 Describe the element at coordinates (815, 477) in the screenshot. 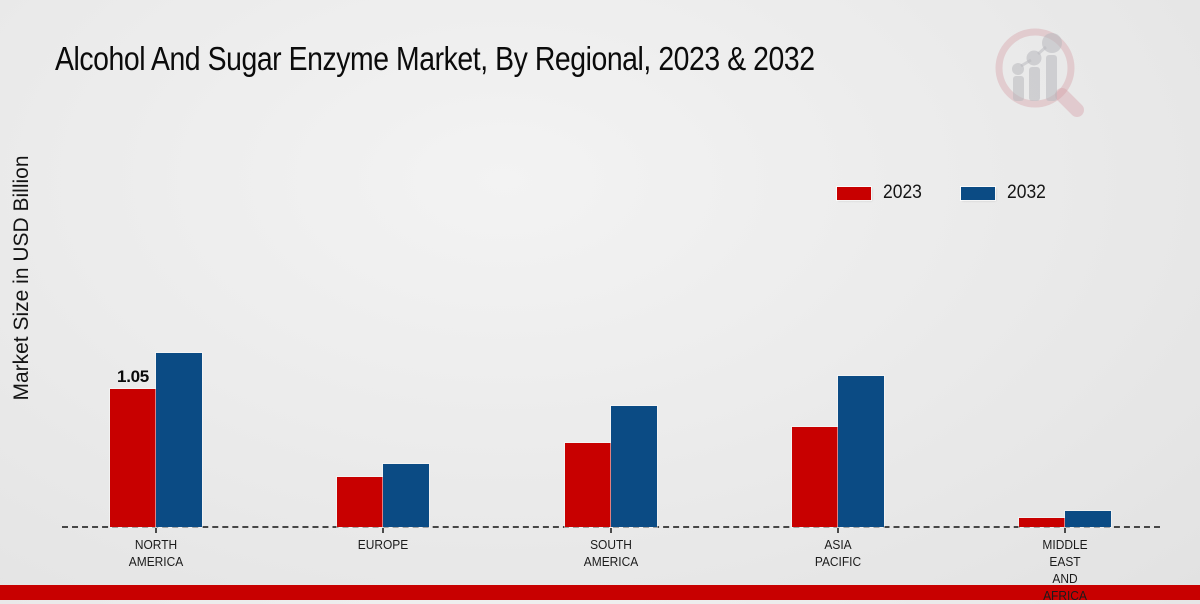

I see `bar-2023-asia-pacific` at that location.